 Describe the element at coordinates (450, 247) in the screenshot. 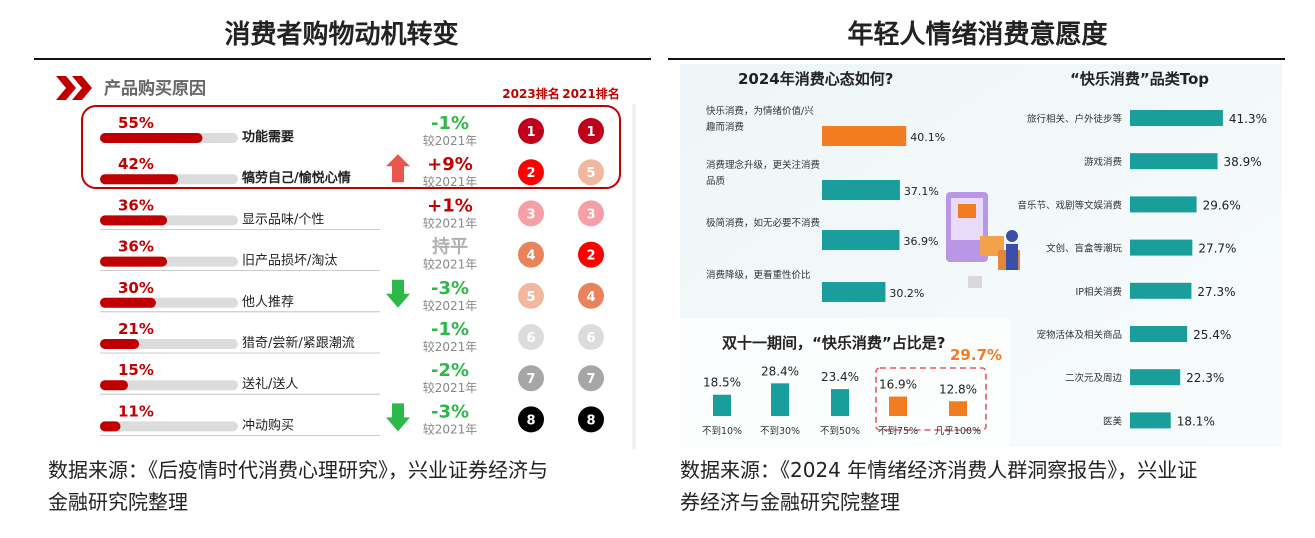

I see `change-value: 持平` at that location.